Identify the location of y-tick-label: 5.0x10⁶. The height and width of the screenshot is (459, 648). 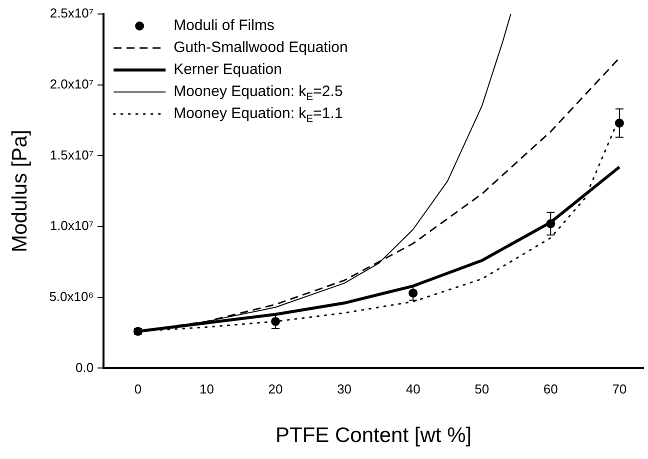
(71, 296).